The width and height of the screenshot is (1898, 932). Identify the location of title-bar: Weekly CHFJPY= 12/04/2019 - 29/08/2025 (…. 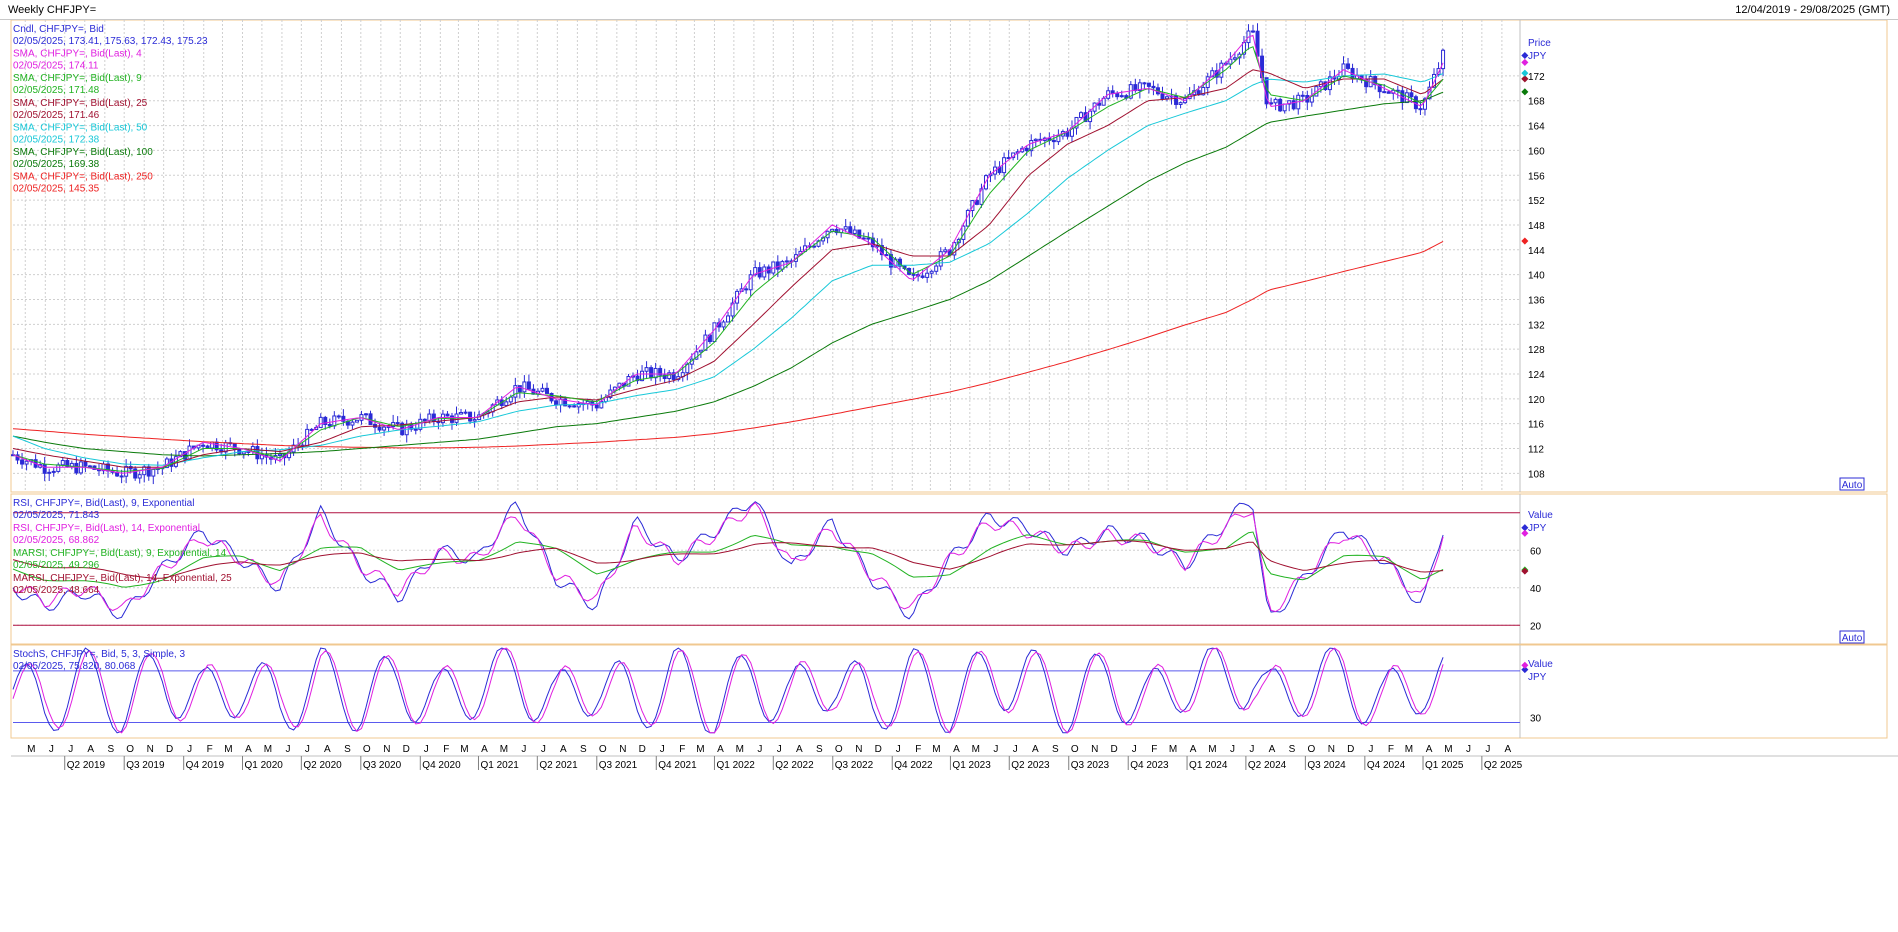
(949, 10).